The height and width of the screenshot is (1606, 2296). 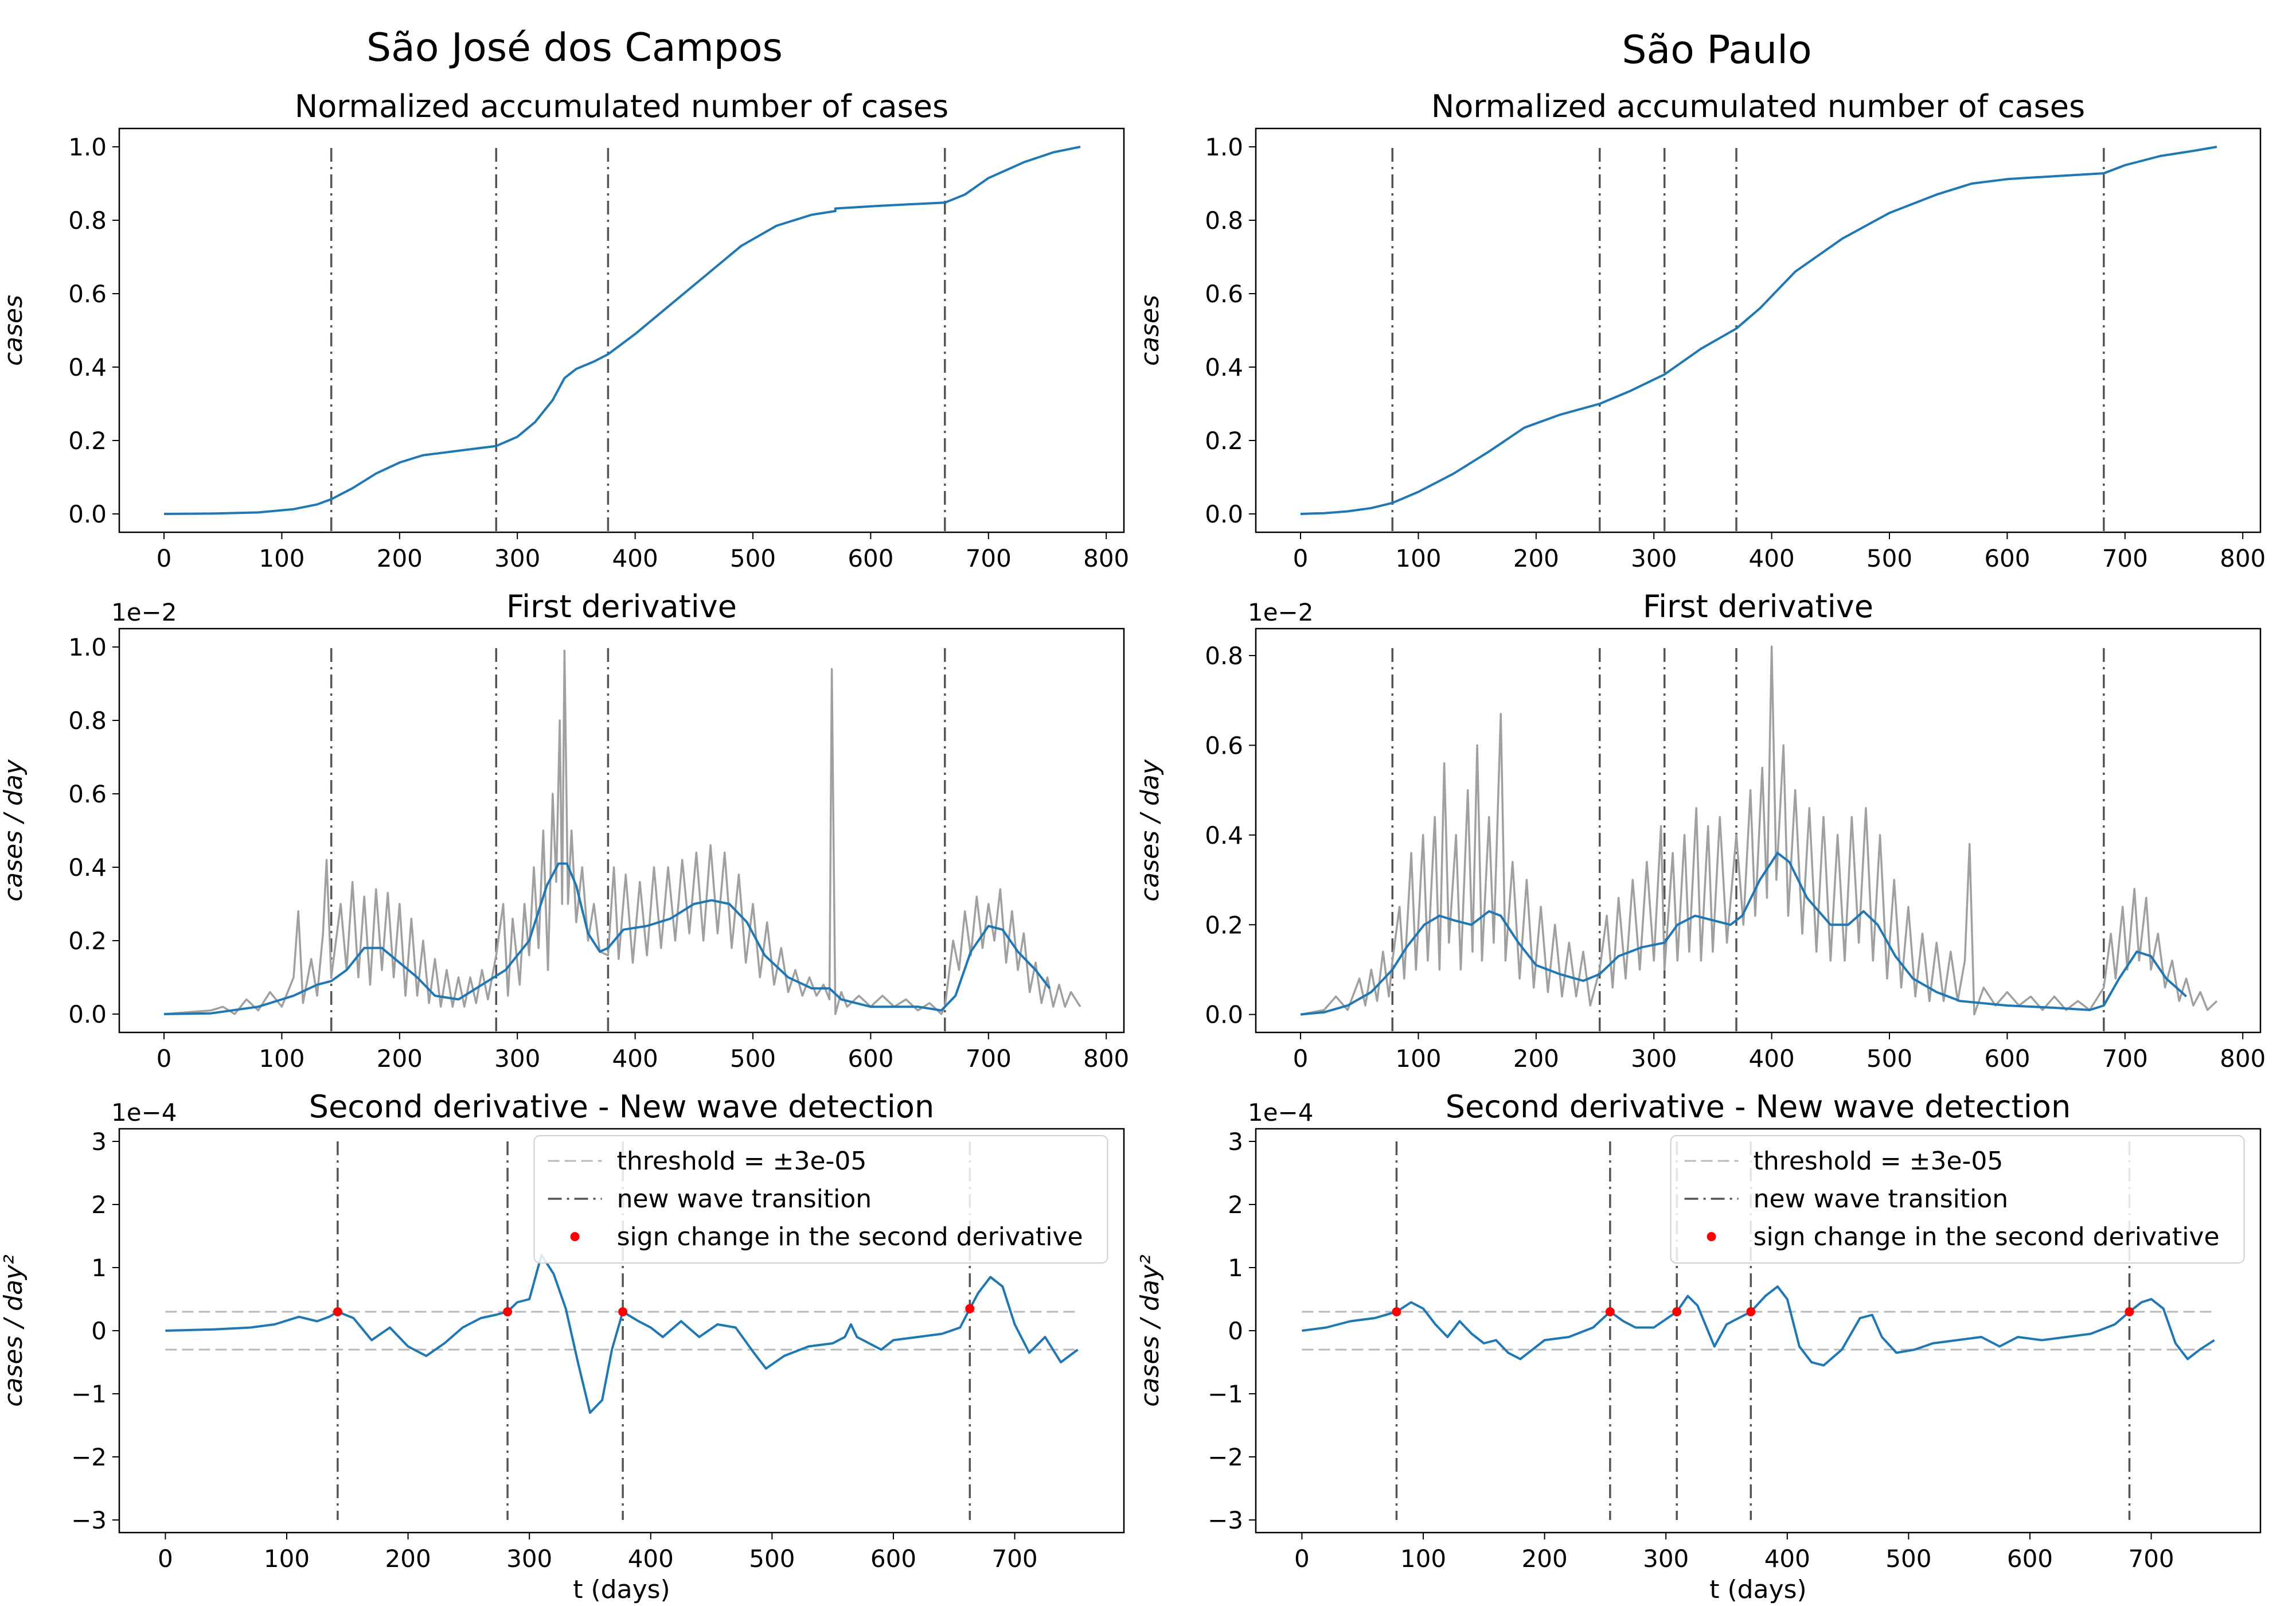 I want to click on y-tick-label: 2, so click(x=1235, y=1205).